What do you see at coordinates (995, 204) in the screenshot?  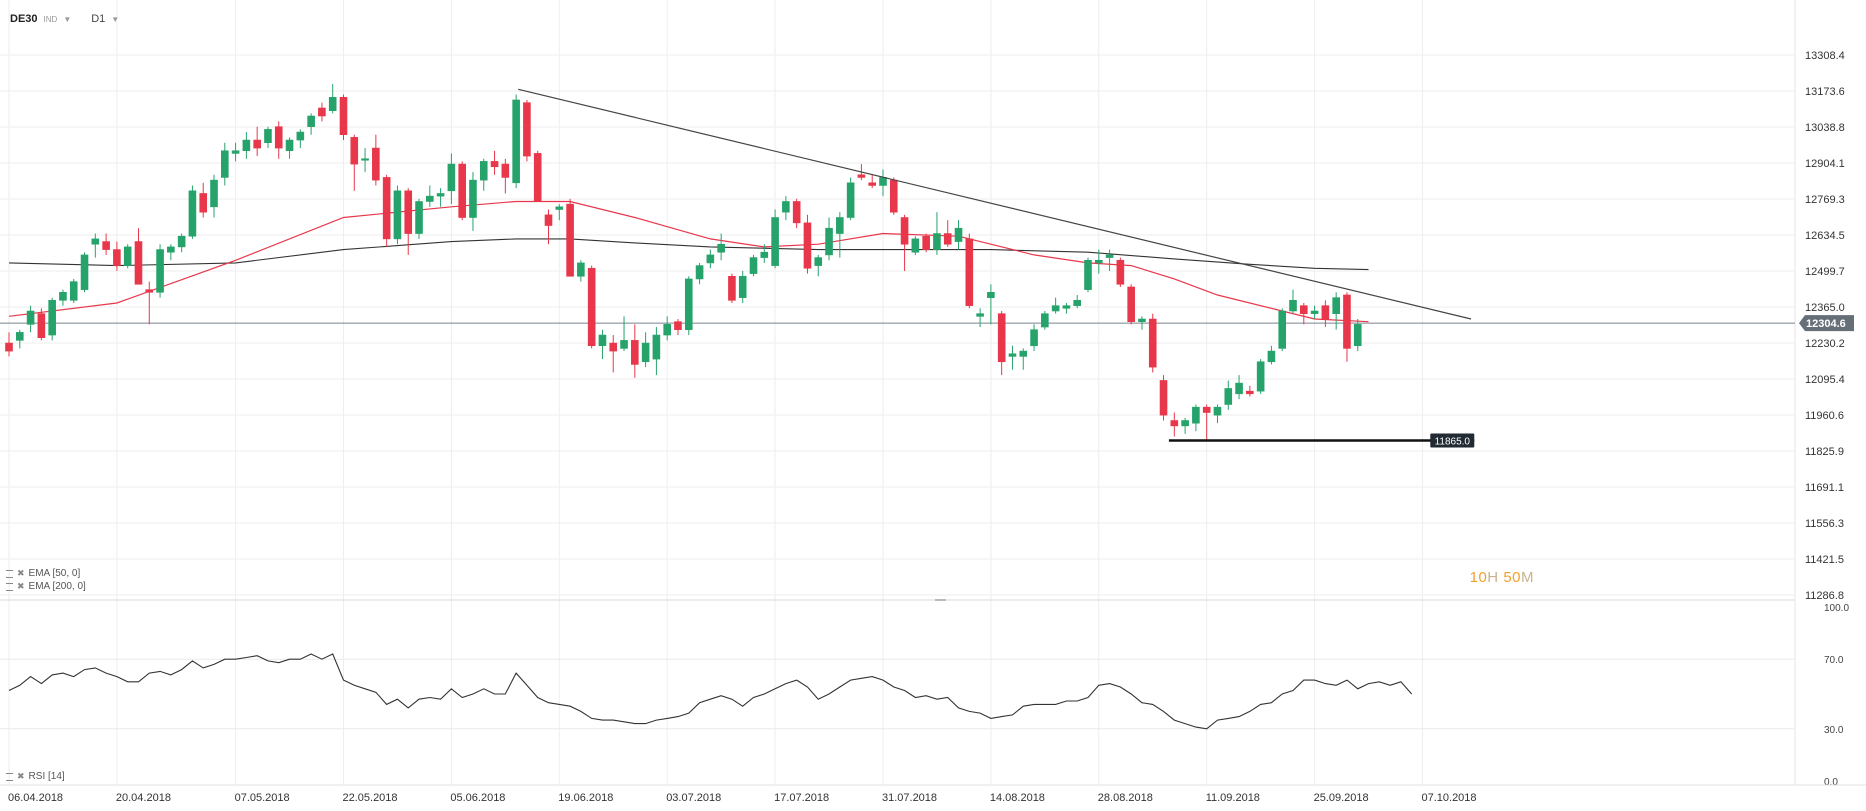 I see `descending-trendline` at bounding box center [995, 204].